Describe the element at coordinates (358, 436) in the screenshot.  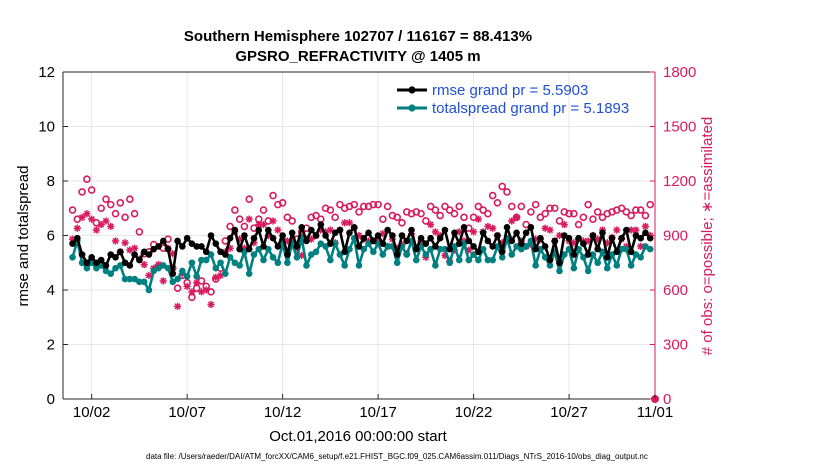
I see `x-axis-label: Oct.01,2016 00:00:00 start` at that location.